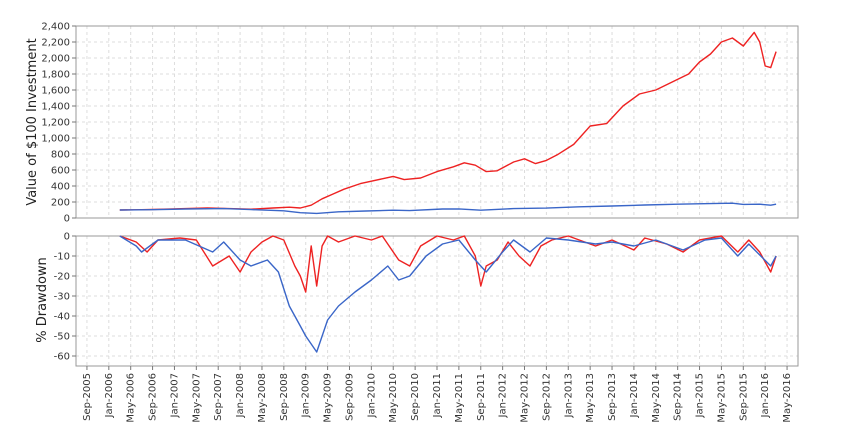 The width and height of the screenshot is (841, 438). What do you see at coordinates (218, 397) in the screenshot?
I see `x-tick-label: Sep-2007` at bounding box center [218, 397].